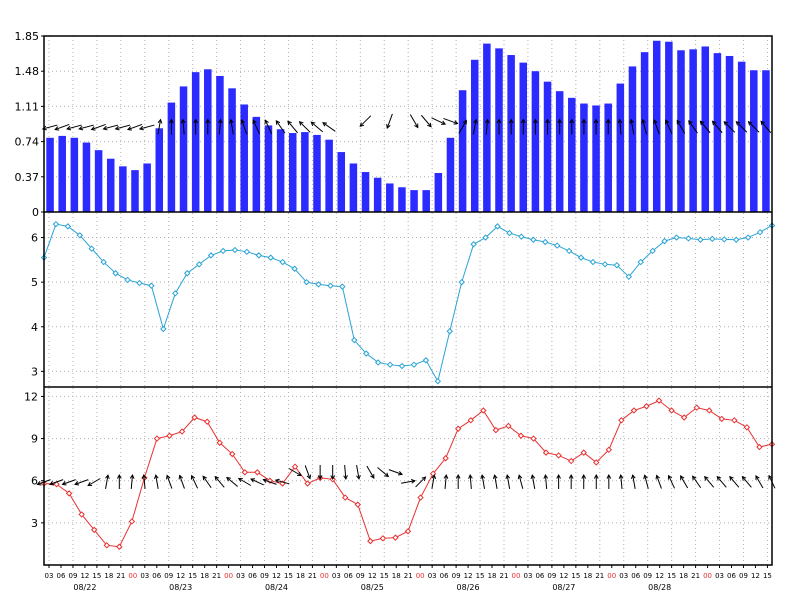  I want to click on y-tick-label: 1.48, so click(27, 71).